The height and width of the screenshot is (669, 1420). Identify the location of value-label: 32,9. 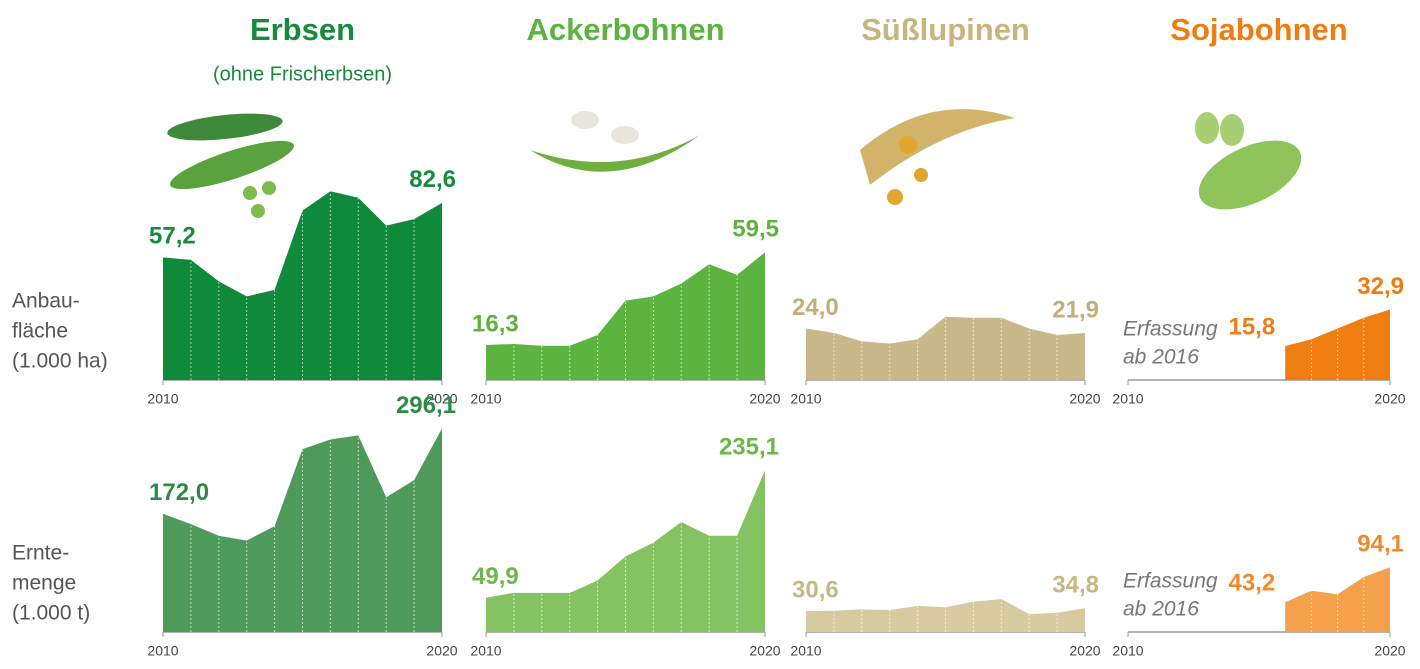
(1380, 286).